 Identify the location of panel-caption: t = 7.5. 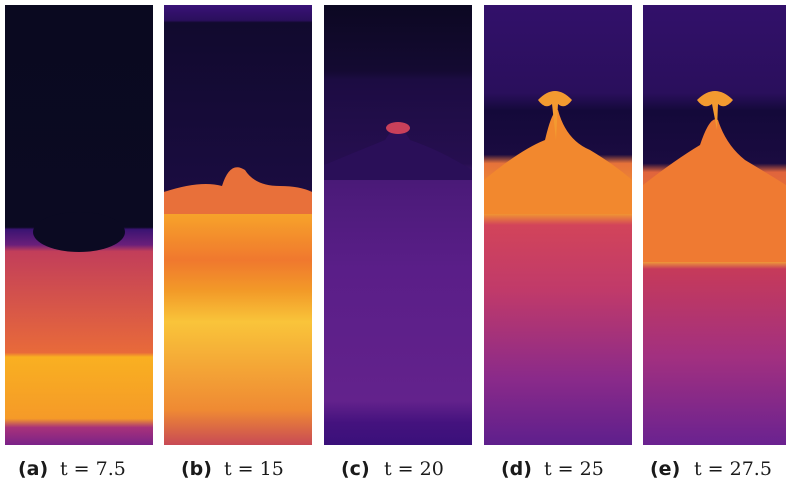
(93, 469).